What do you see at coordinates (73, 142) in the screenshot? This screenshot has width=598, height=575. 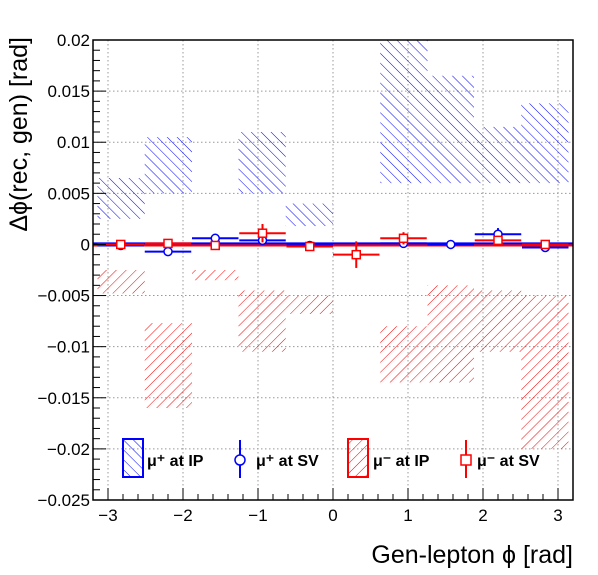 I see `y-tick-label: 0.01` at bounding box center [73, 142].